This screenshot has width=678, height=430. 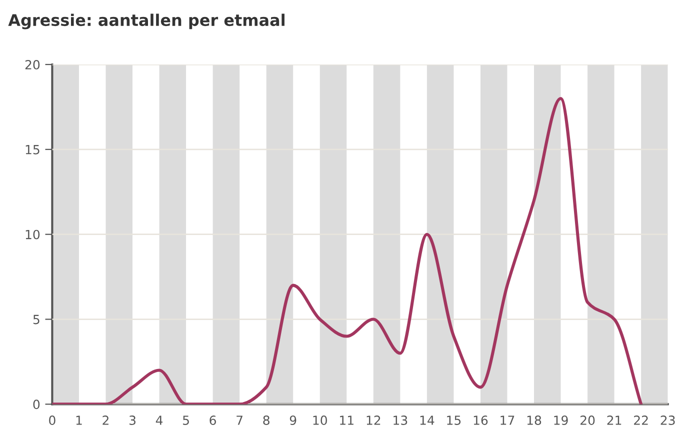 I want to click on x-tick-label: 5, so click(x=186, y=420).